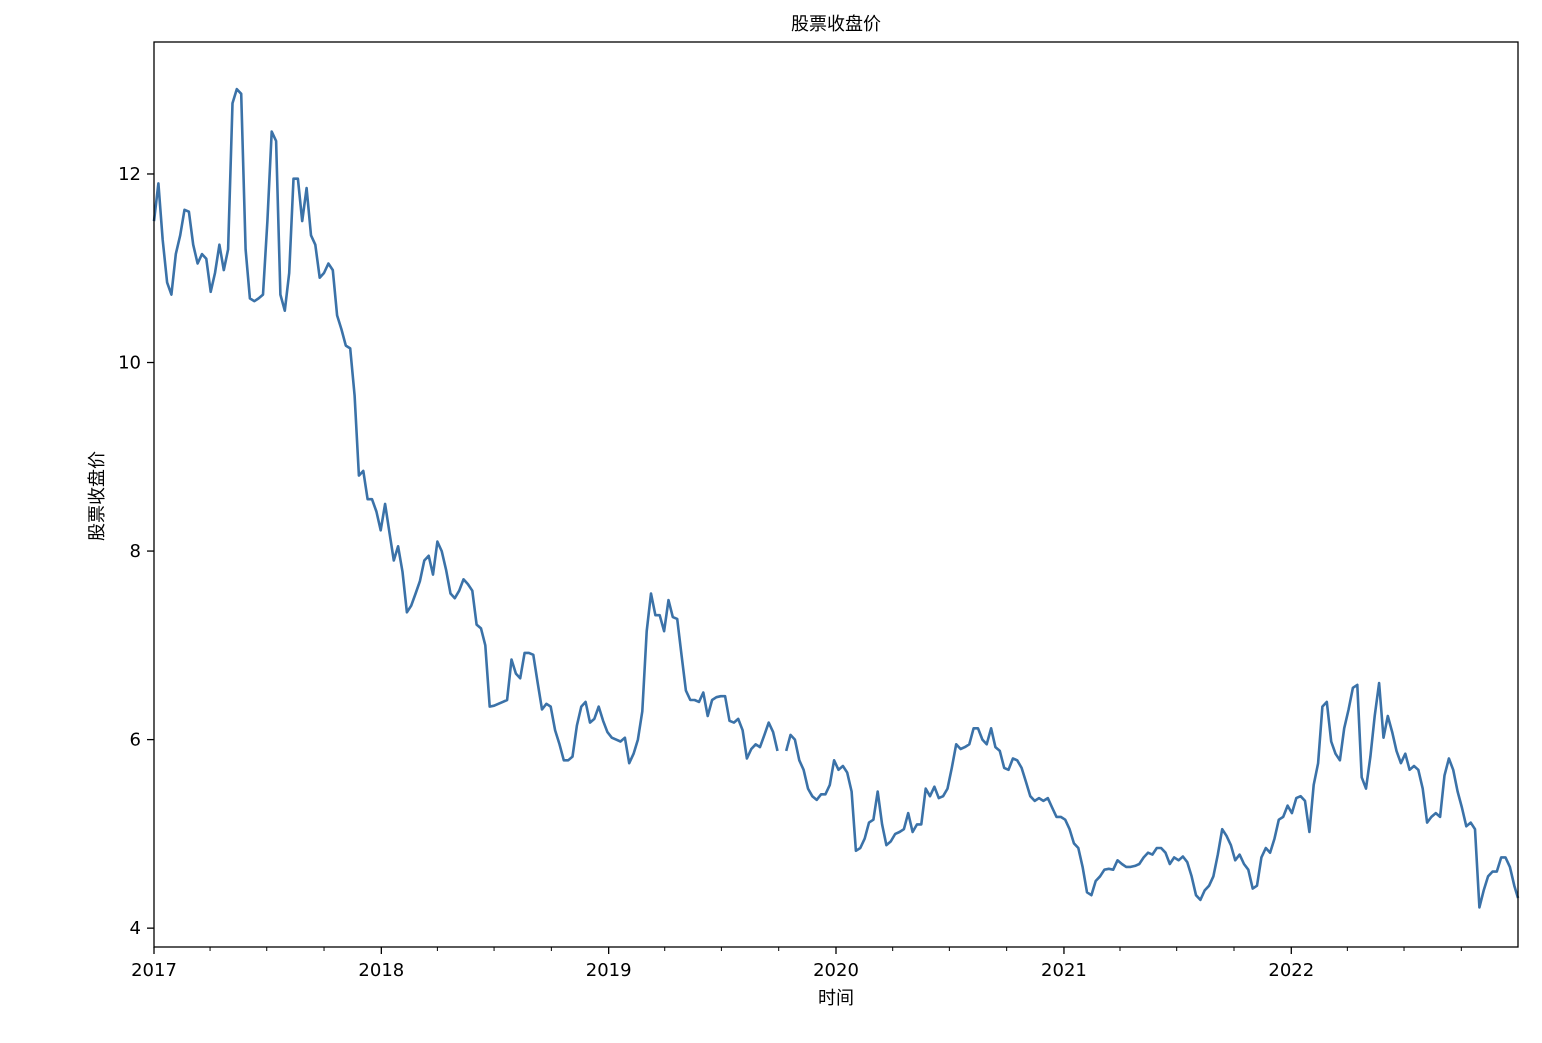 The image size is (1542, 1043). I want to click on y-tick-label-4: 4, so click(135, 928).